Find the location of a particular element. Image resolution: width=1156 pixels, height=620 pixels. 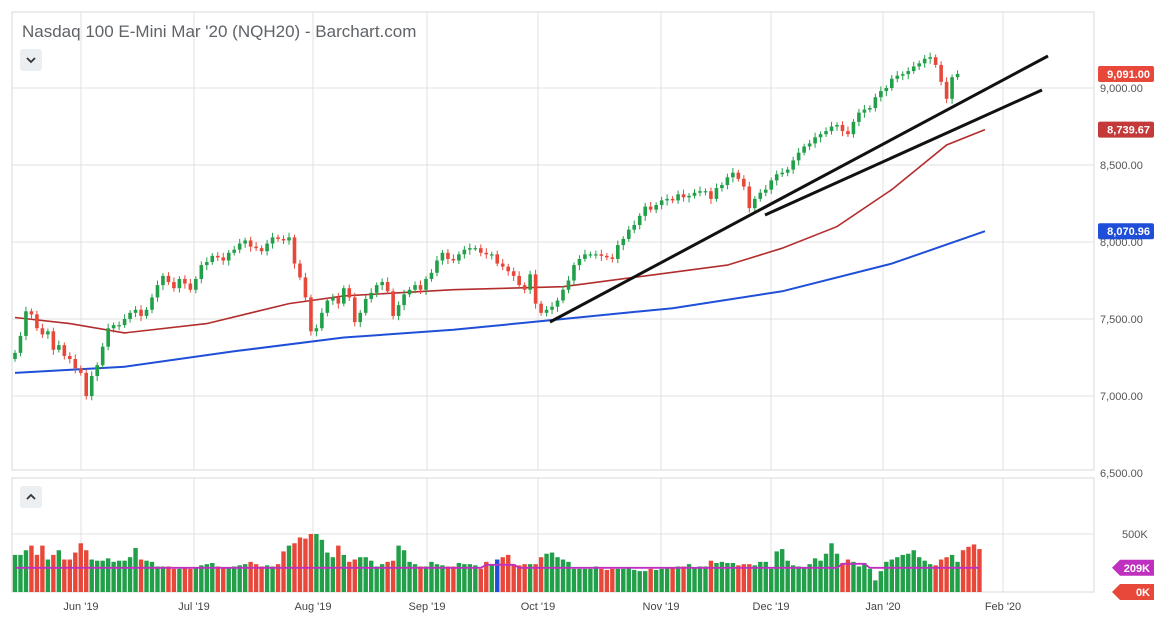

trendline-lower is located at coordinates (903, 152).